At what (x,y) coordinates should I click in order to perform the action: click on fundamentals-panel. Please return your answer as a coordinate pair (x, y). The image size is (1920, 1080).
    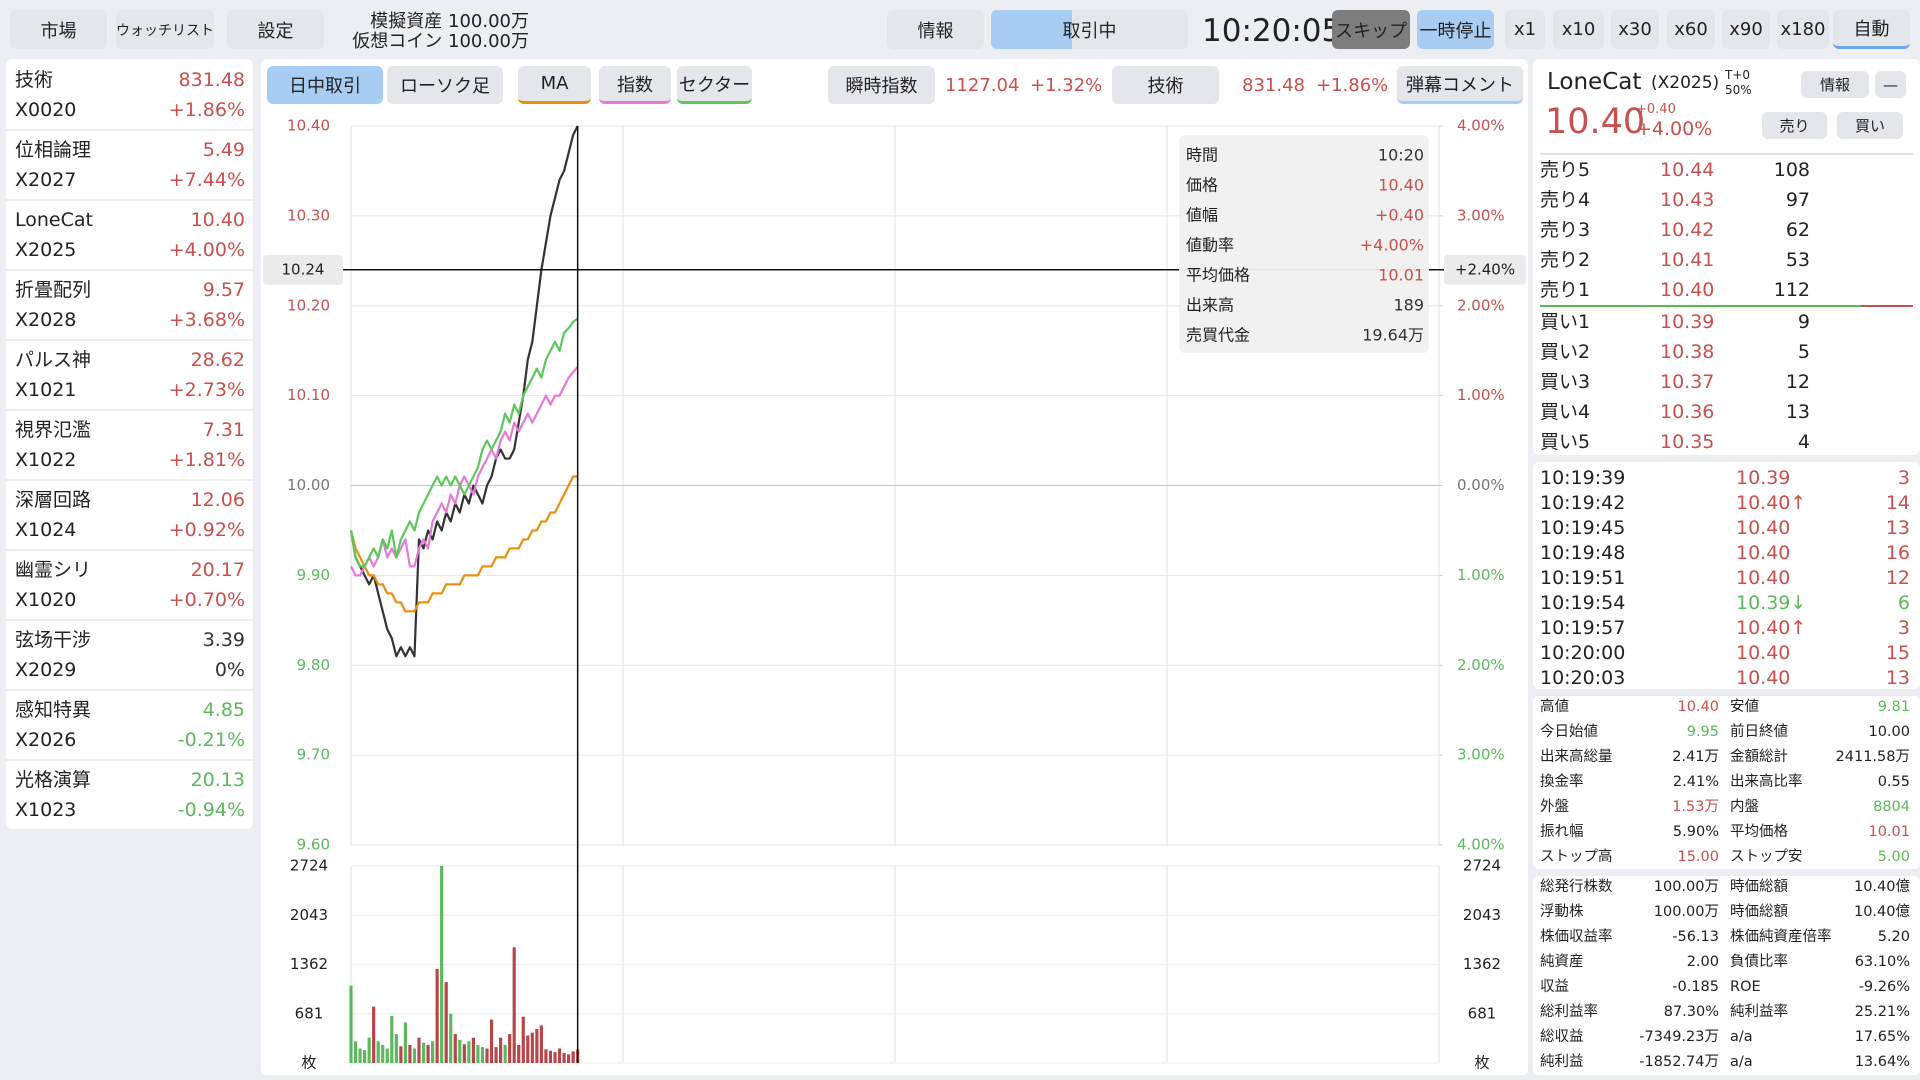
    Looking at the image, I should click on (1726, 975).